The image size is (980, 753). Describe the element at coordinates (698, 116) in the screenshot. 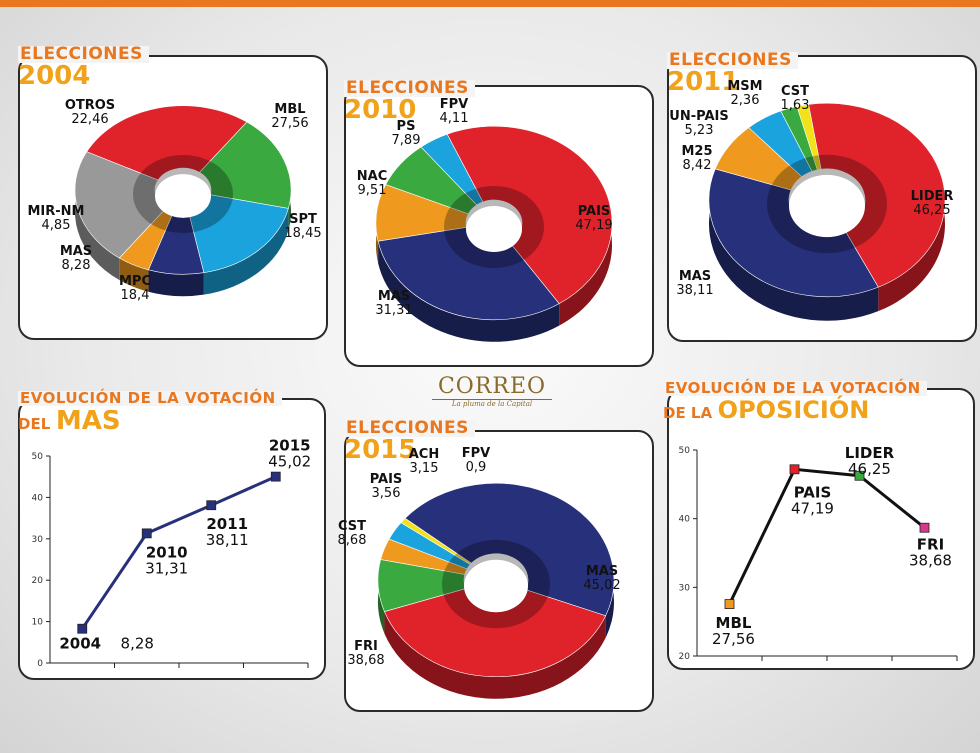

I see `pie-label-un-pais: UN-PAIS` at that location.